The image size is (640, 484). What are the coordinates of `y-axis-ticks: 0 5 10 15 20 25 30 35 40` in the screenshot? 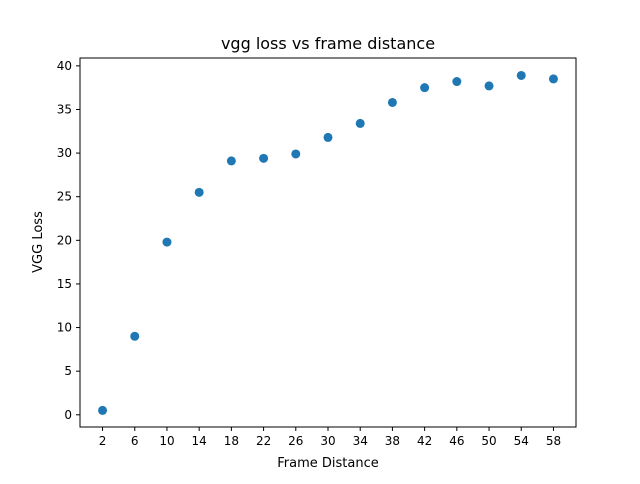 It's located at (68, 240).